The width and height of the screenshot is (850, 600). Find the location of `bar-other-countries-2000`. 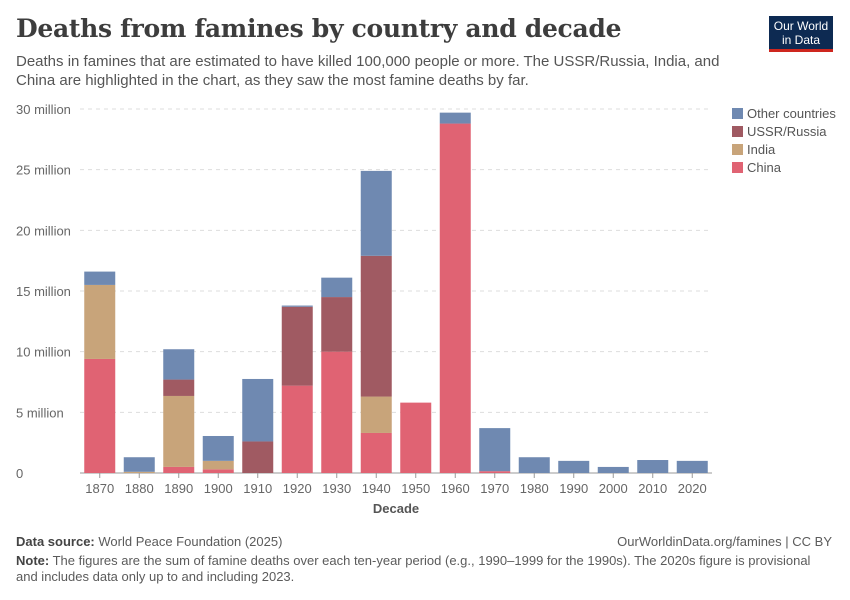

bar-other-countries-2000 is located at coordinates (613, 469).